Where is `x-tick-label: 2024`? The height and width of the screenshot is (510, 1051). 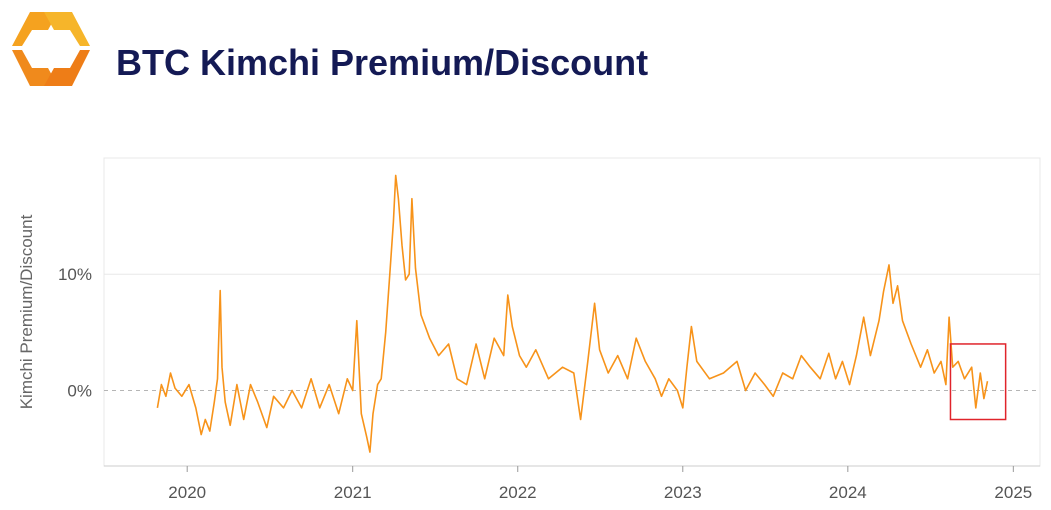 x-tick-label: 2024 is located at coordinates (848, 492).